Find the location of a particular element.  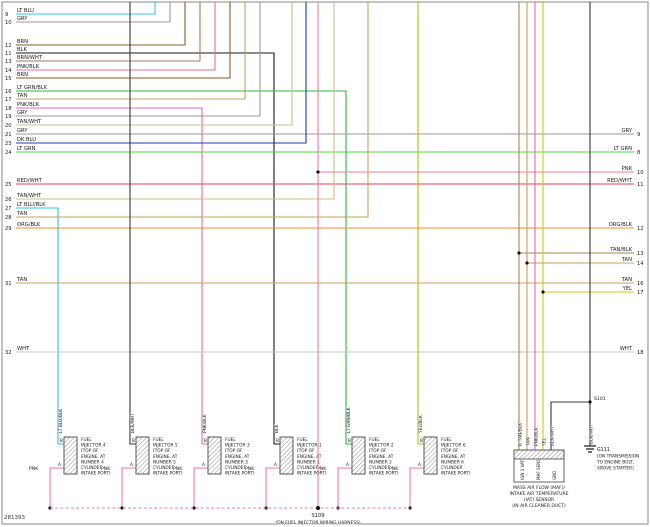

injector-caption: NUMBER 2 is located at coordinates (380, 462).